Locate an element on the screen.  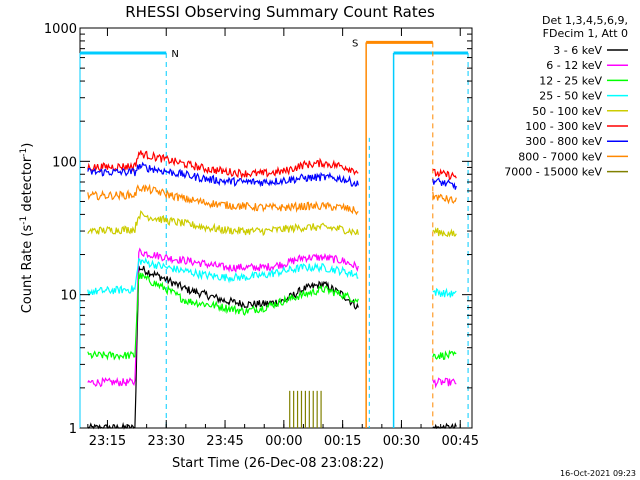
legend-label: 3 - 6 keV is located at coordinates (577, 50).